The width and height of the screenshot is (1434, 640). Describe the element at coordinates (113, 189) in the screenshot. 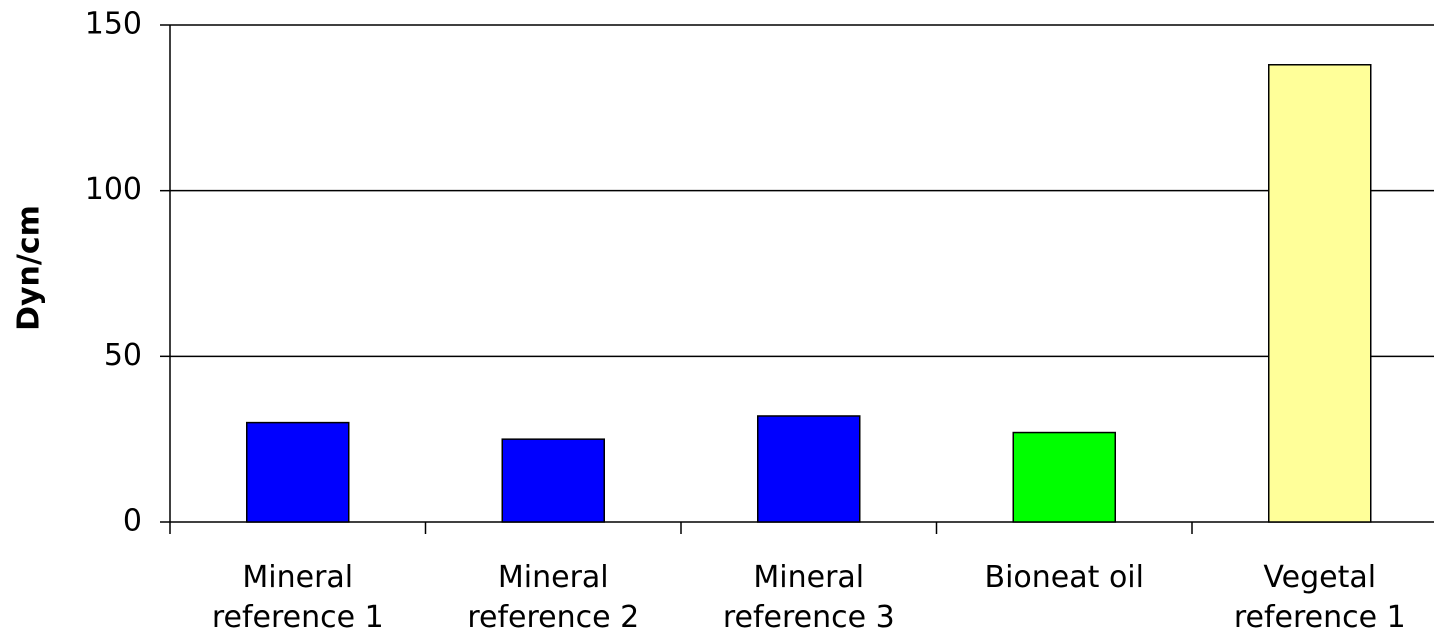

I see `y-tick-label: 100` at that location.